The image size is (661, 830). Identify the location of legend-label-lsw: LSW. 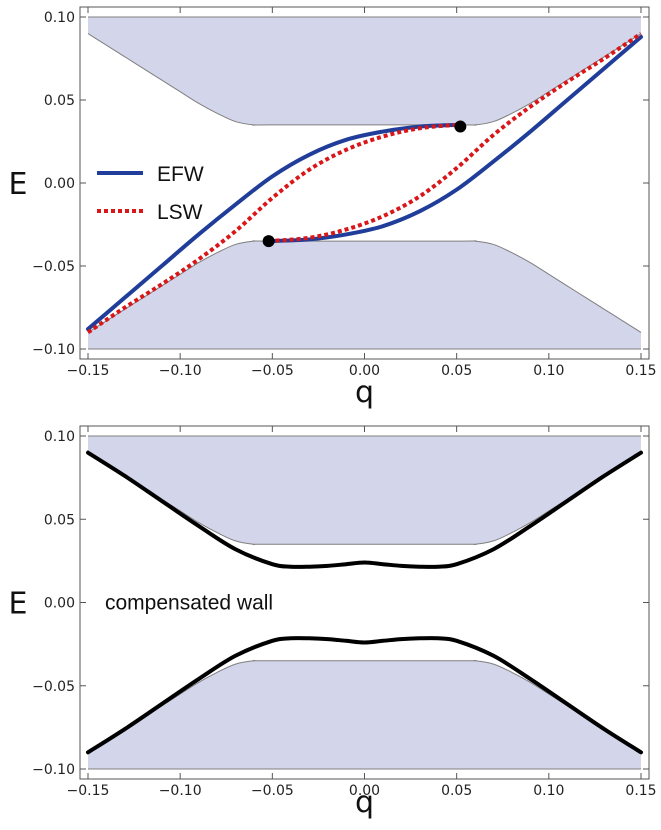
(180, 212).